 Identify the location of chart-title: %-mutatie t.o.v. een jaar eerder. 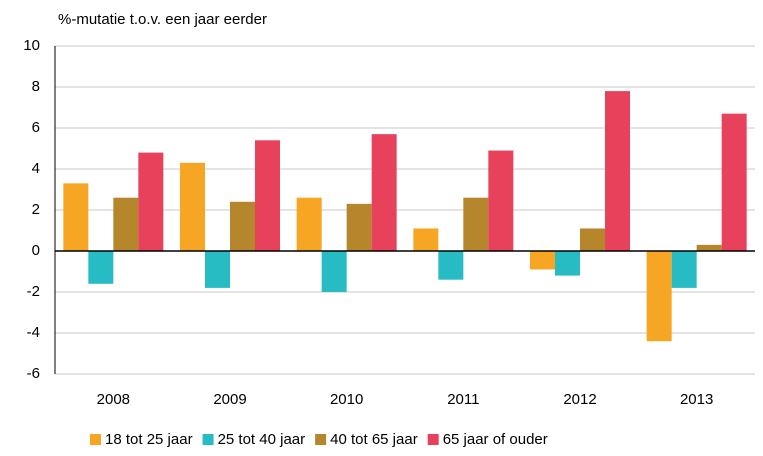
(162, 19).